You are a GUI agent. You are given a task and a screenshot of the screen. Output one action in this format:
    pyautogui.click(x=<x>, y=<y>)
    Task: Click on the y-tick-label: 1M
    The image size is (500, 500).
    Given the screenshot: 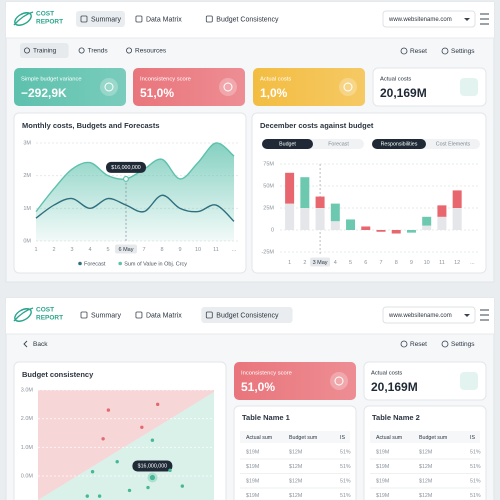 What is the action you would take?
    pyautogui.click(x=27, y=209)
    